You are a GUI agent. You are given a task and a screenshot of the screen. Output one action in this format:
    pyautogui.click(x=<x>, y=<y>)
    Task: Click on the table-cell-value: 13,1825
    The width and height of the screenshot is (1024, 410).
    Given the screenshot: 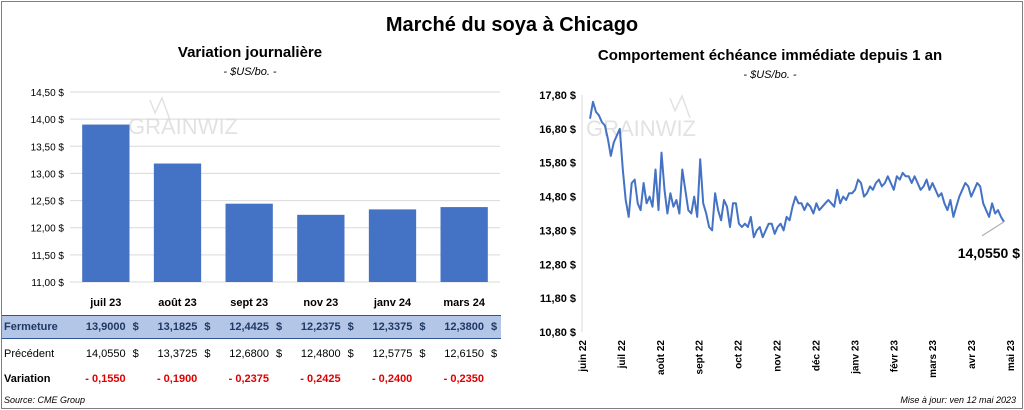 What is the action you would take?
    pyautogui.click(x=177, y=327)
    